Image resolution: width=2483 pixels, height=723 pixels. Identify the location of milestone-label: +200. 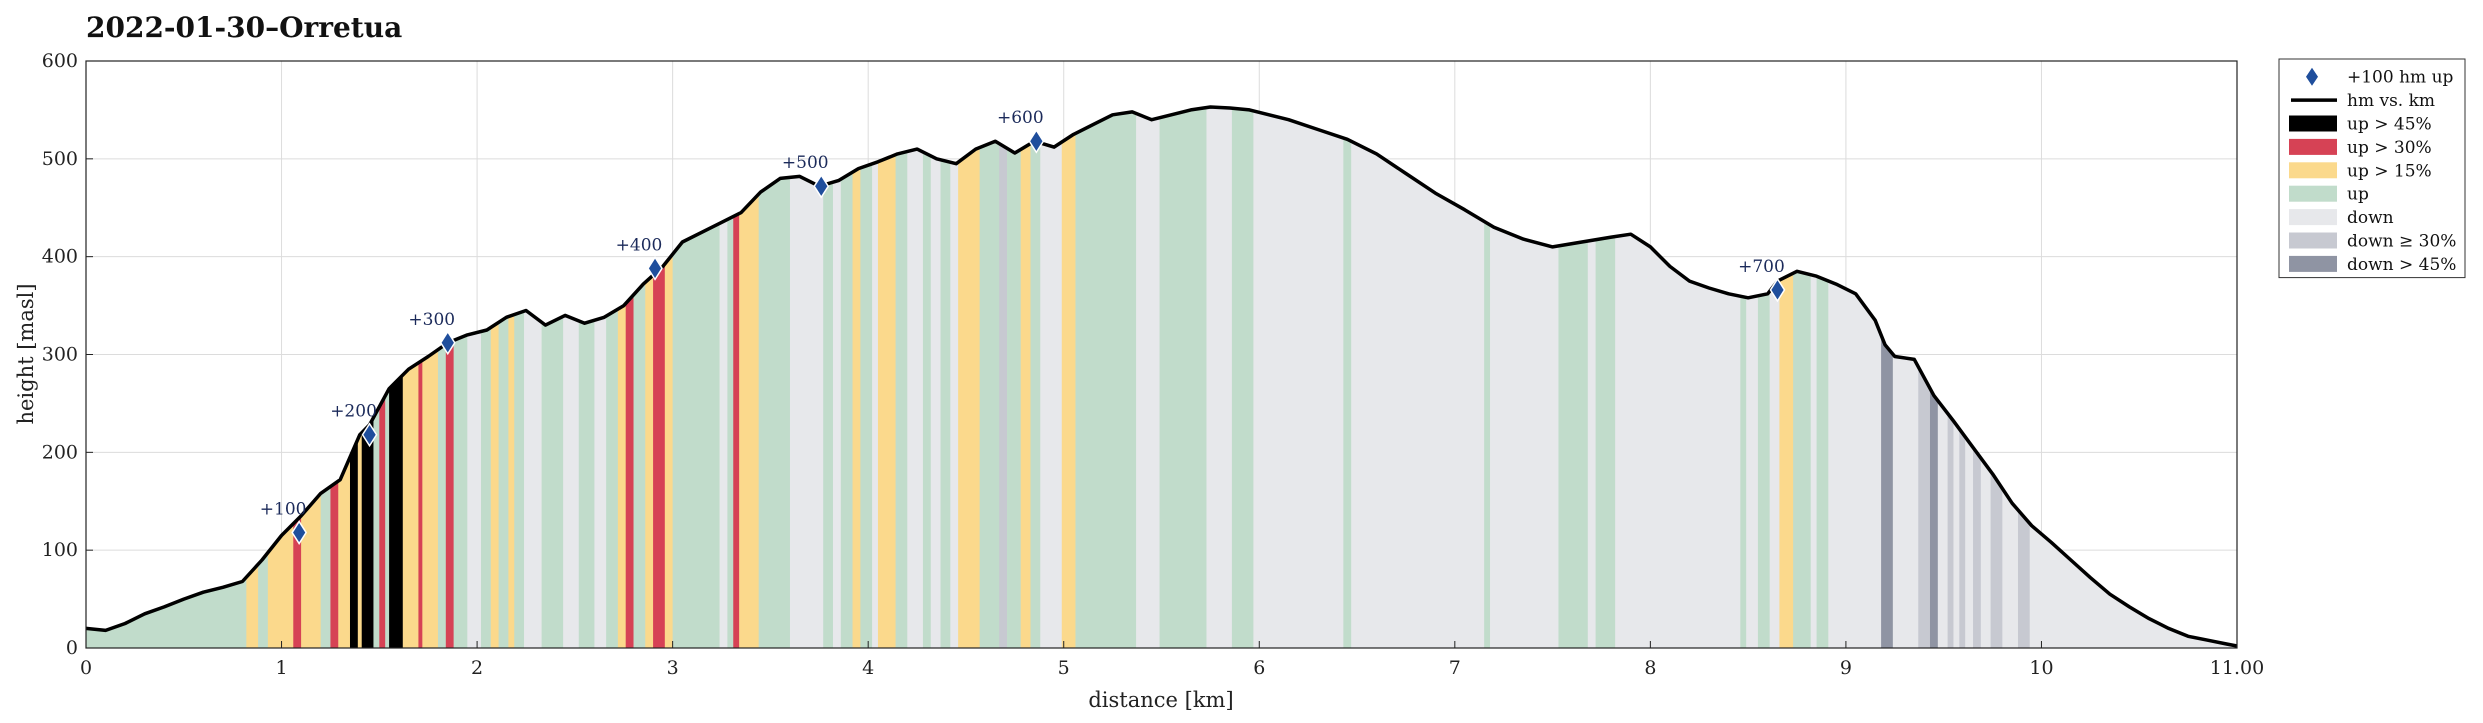
(353, 412).